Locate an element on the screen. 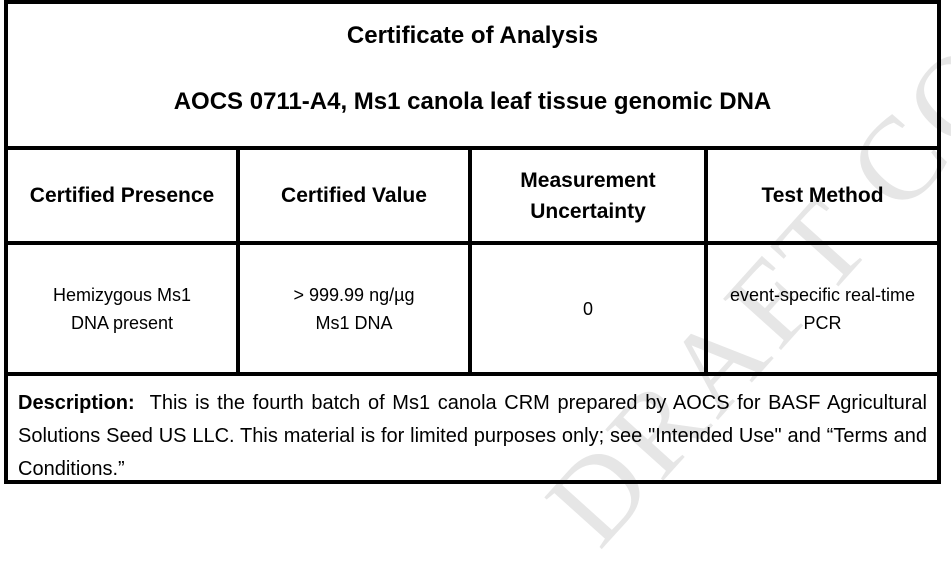 This screenshot has height=571, width=951. header-certified-value: Certified Value is located at coordinates (354, 195).